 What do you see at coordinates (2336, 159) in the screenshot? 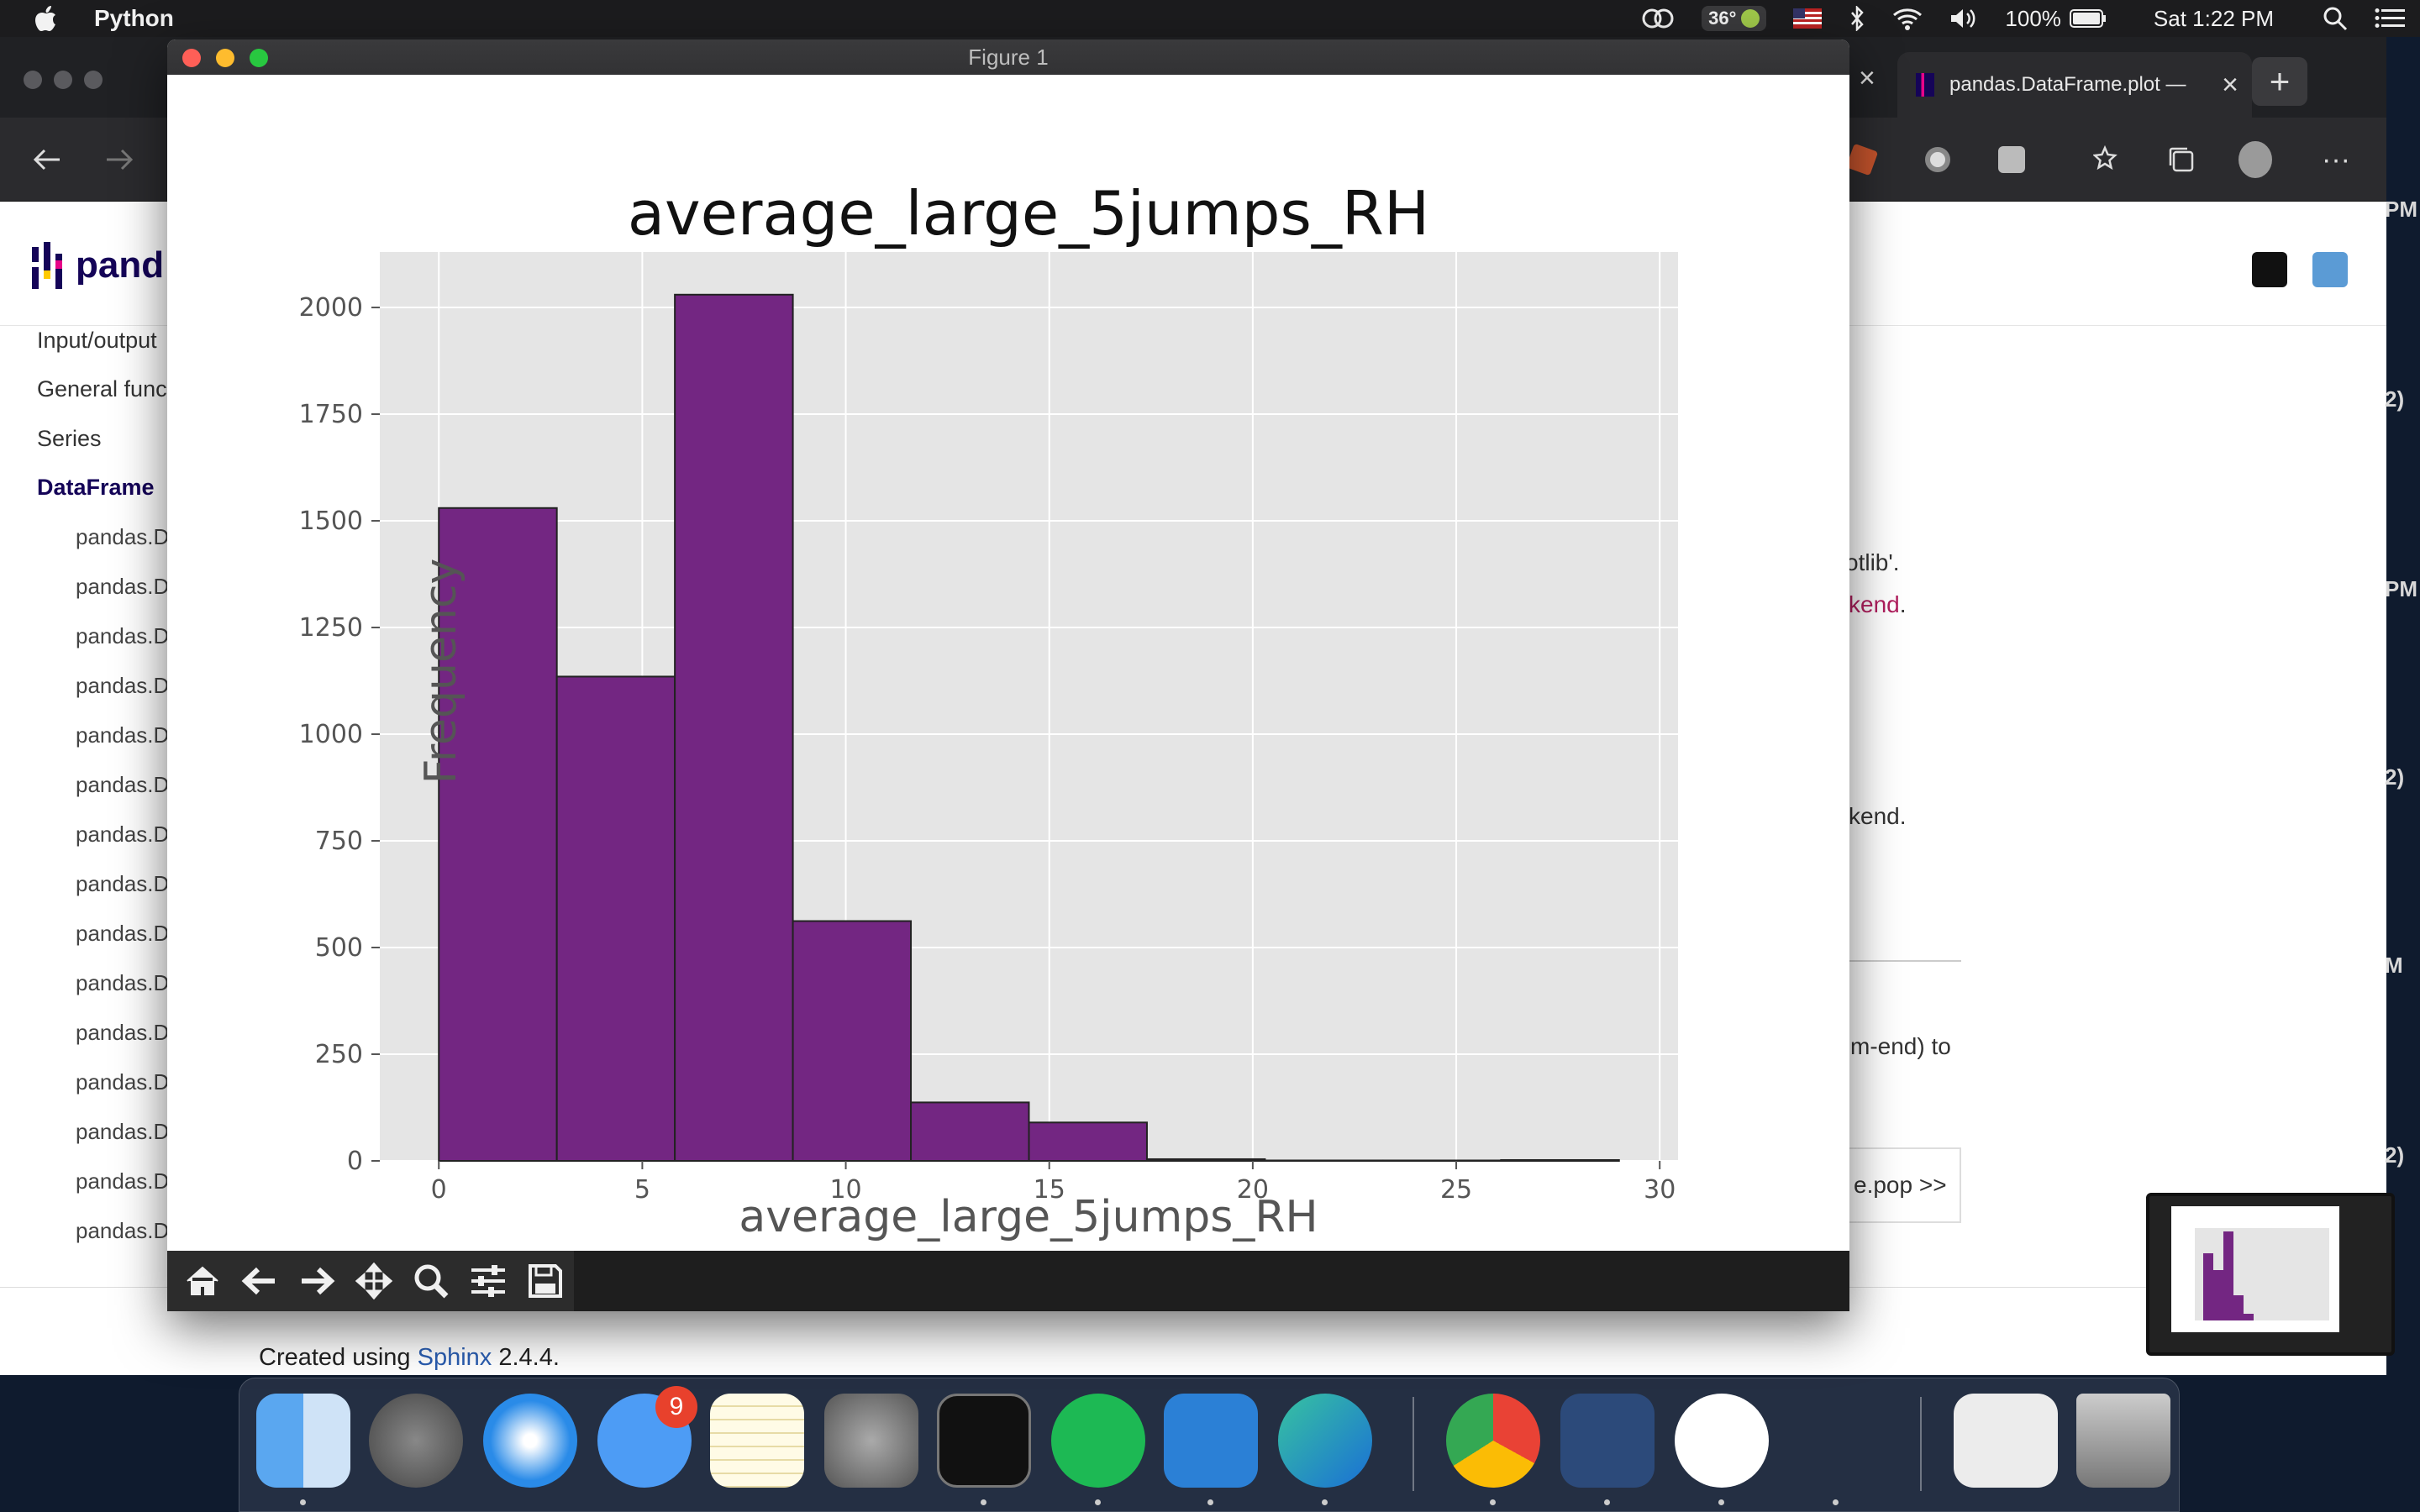
I see `more-options-icon: ···` at bounding box center [2336, 159].